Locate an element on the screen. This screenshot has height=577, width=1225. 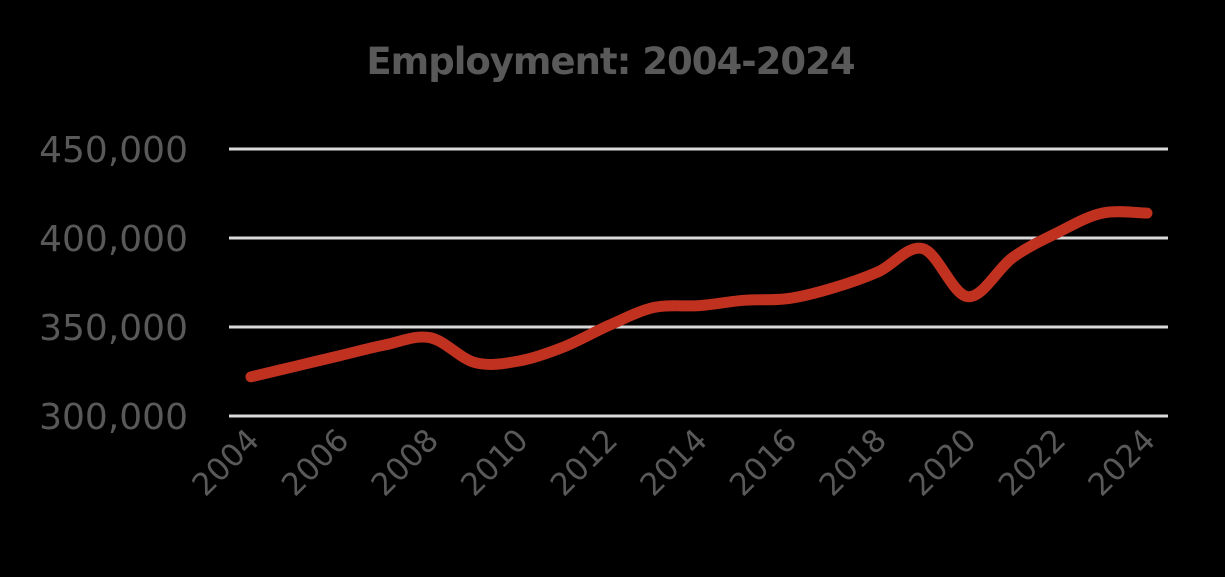
chart-title: Employment: 2004-2024 is located at coordinates (612, 61).